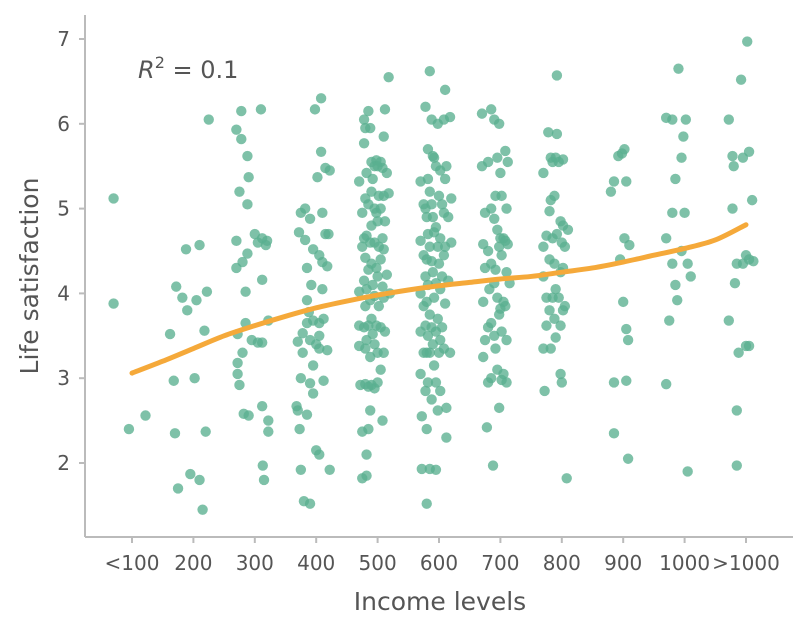 This screenshot has width=810, height=630. What do you see at coordinates (202, 70) in the screenshot?
I see `r-value: = 0.1` at bounding box center [202, 70].